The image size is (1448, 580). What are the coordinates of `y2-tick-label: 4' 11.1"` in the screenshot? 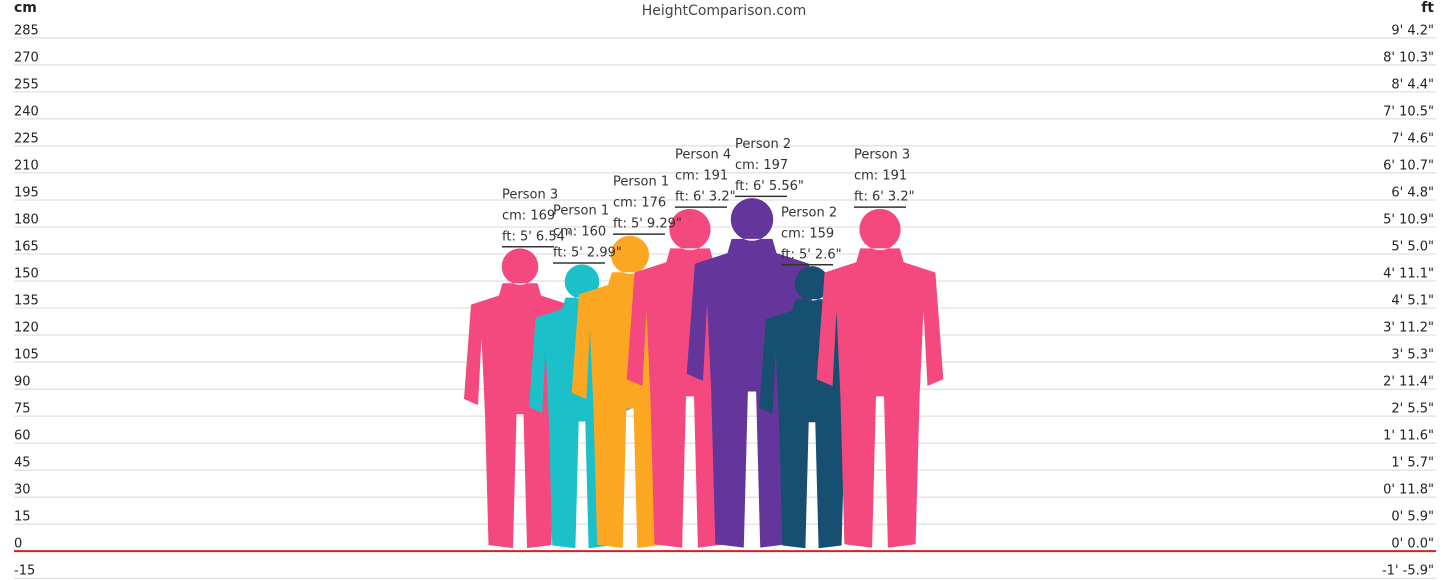 It's located at (1408, 273).